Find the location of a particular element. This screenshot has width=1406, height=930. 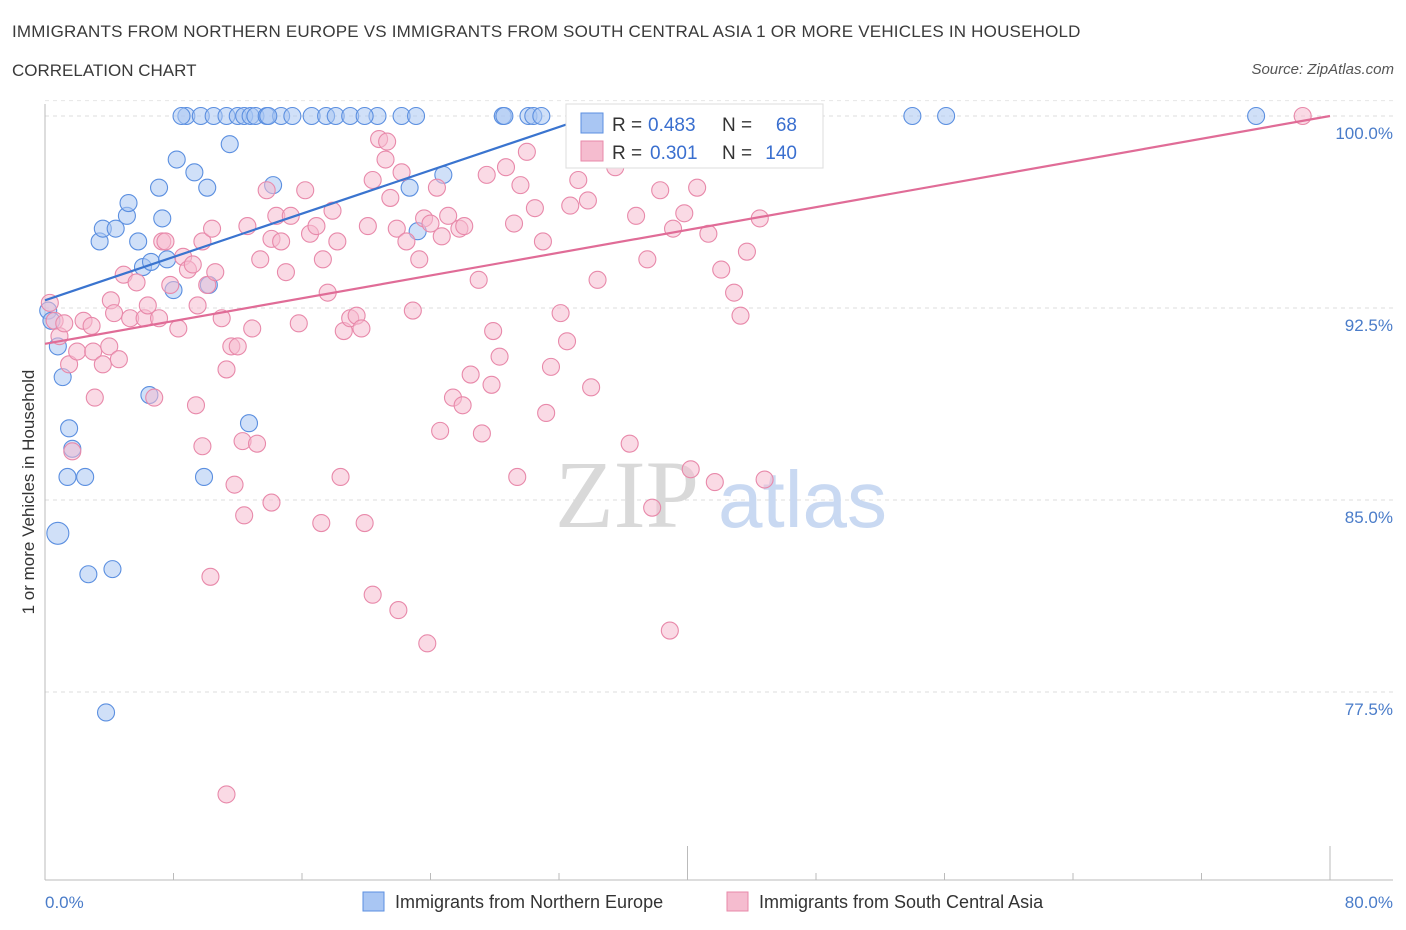

stats-swatch-pink is located at coordinates (592, 151).